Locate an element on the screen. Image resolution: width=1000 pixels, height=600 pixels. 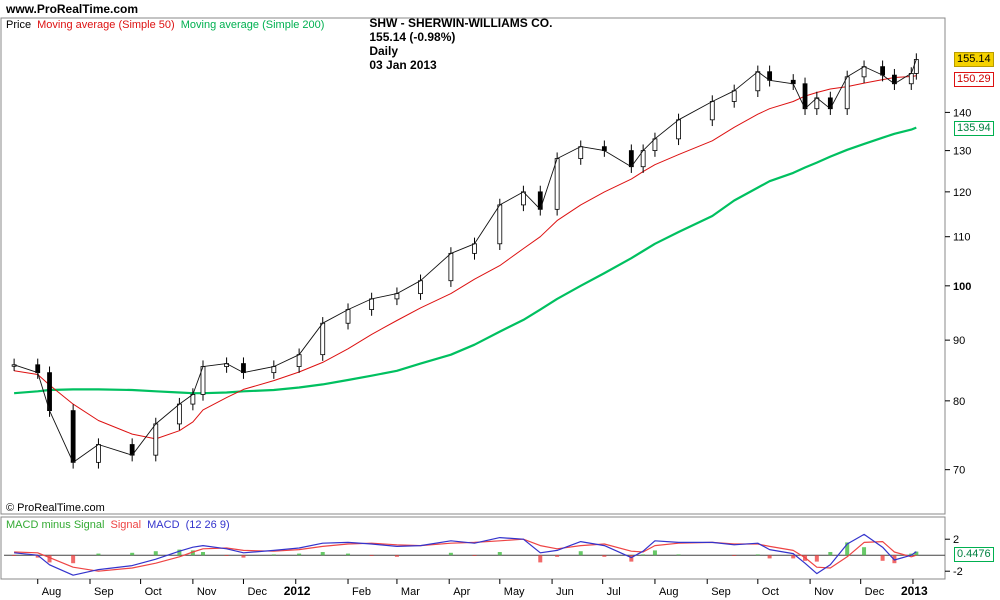
period-label: Daily is located at coordinates (384, 51).